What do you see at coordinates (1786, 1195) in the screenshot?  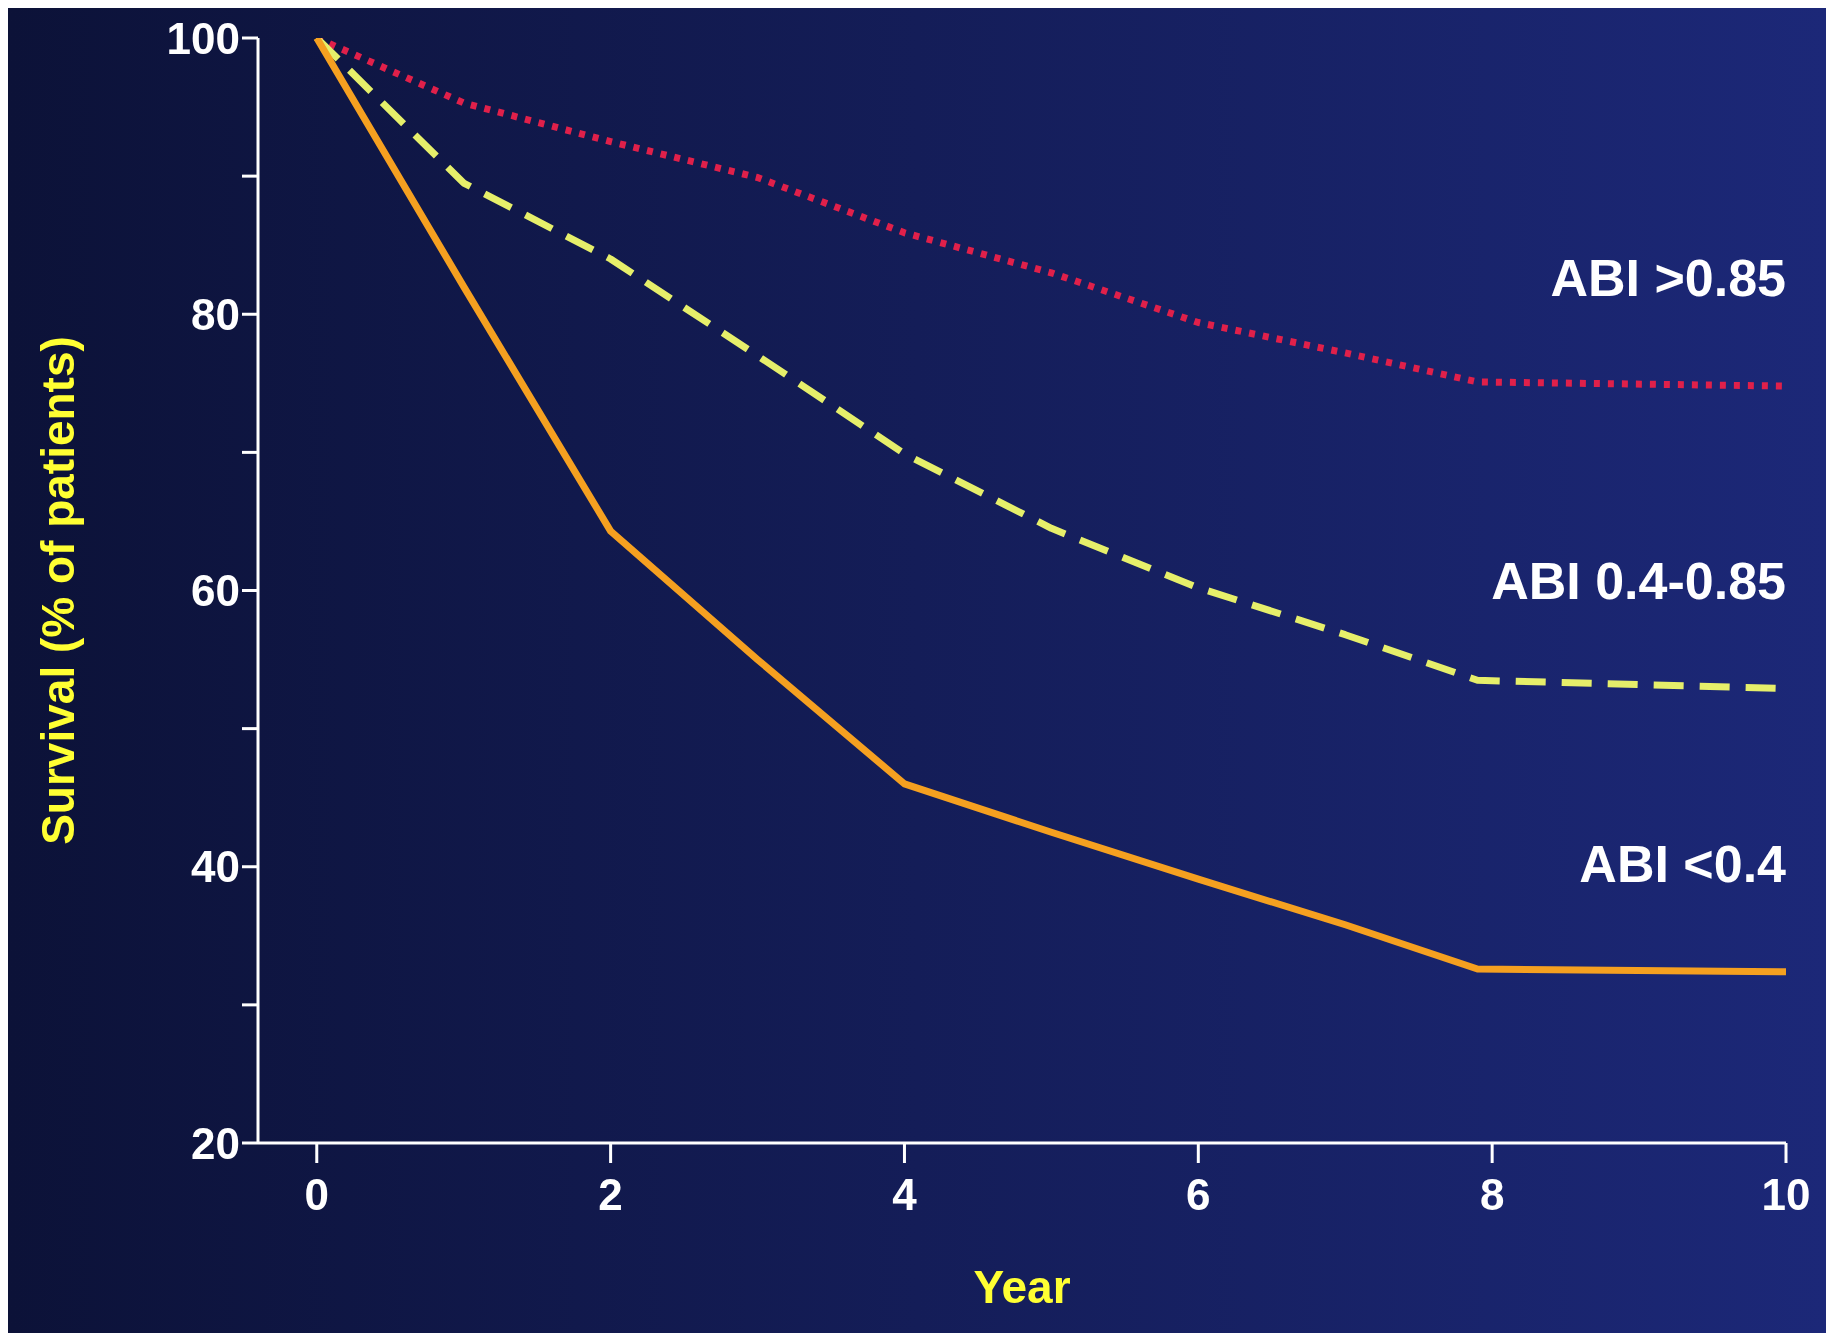 I see `x-tick-label: 10` at bounding box center [1786, 1195].